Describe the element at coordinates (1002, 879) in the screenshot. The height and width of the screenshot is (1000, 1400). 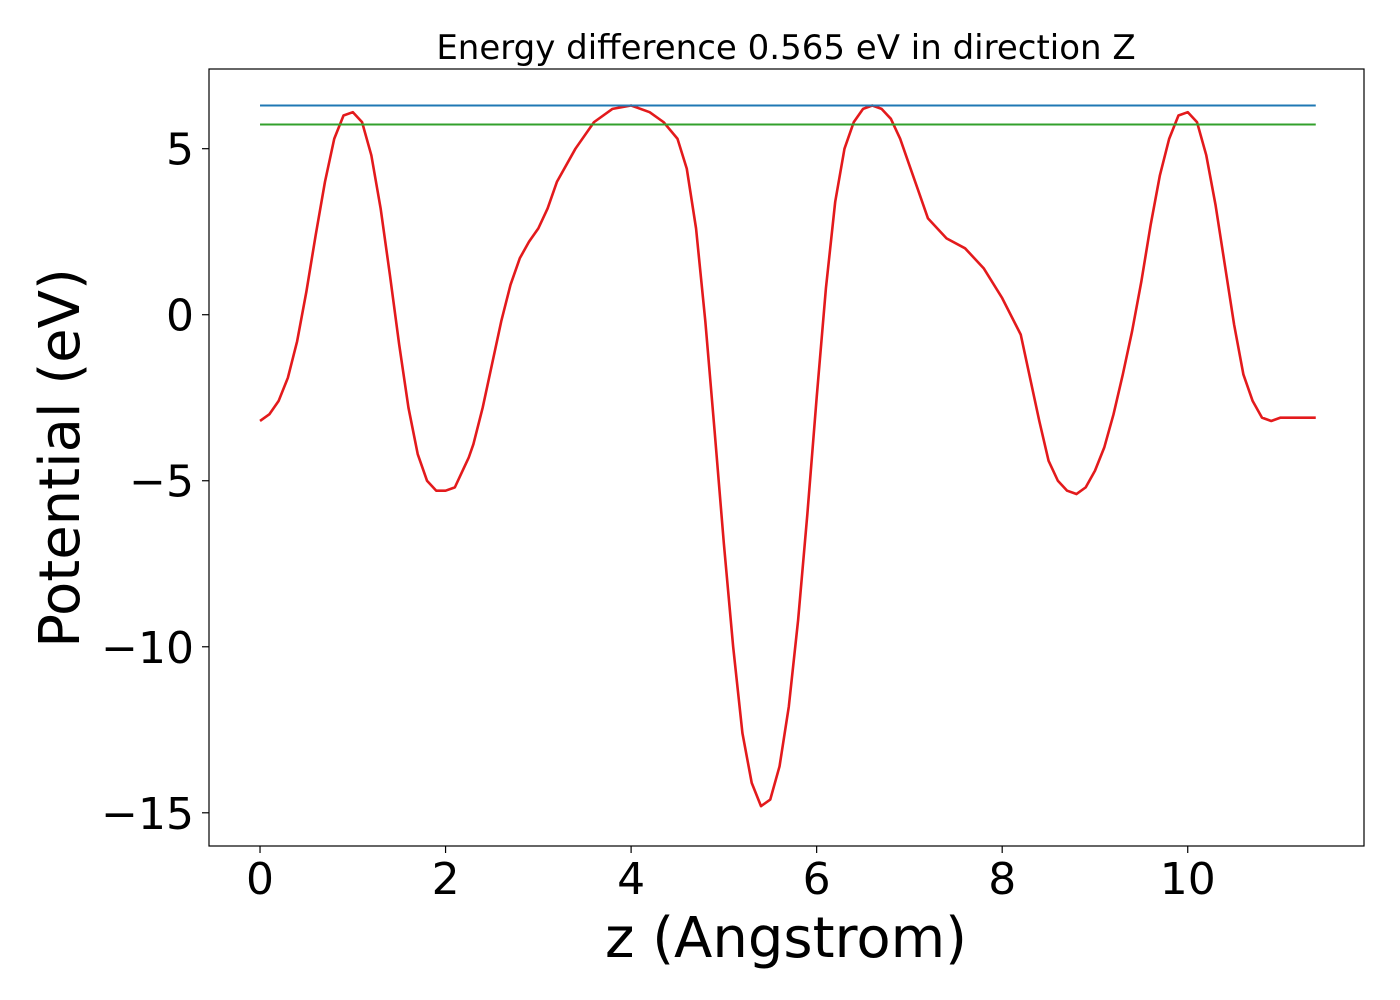
I see `x-tick-label: 8` at that location.